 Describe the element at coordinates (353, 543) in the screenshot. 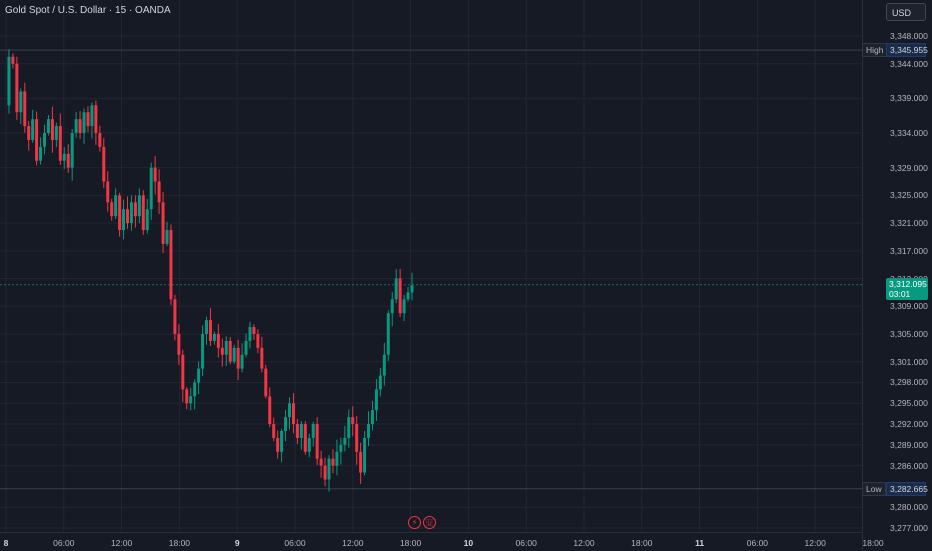

I see `time-tick-label: 12:00` at that location.